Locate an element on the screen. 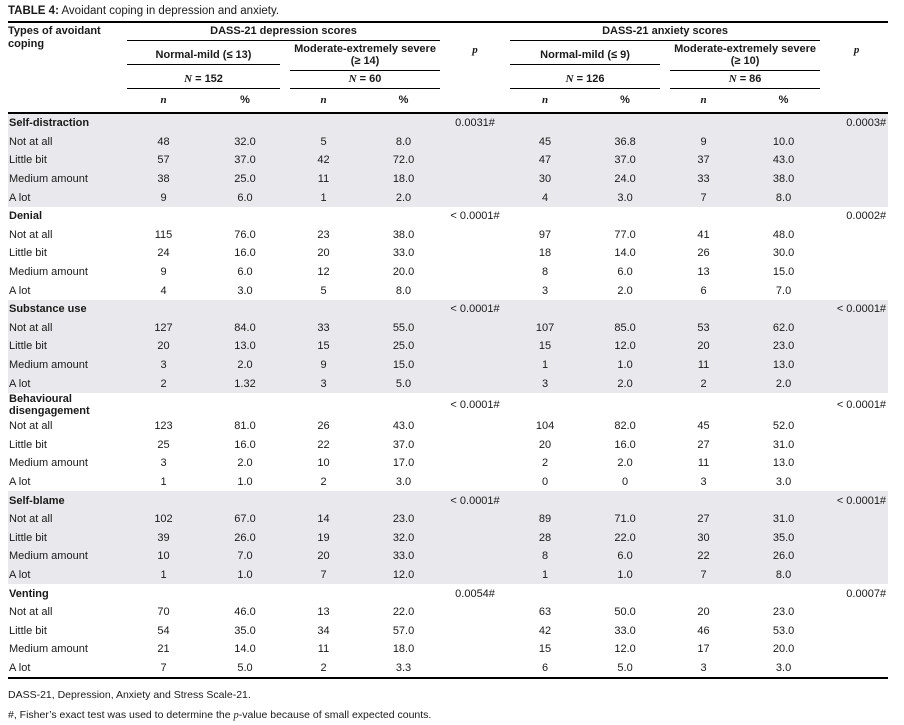 The height and width of the screenshot is (725, 904). pct-cell: 32.0 is located at coordinates (245, 142).